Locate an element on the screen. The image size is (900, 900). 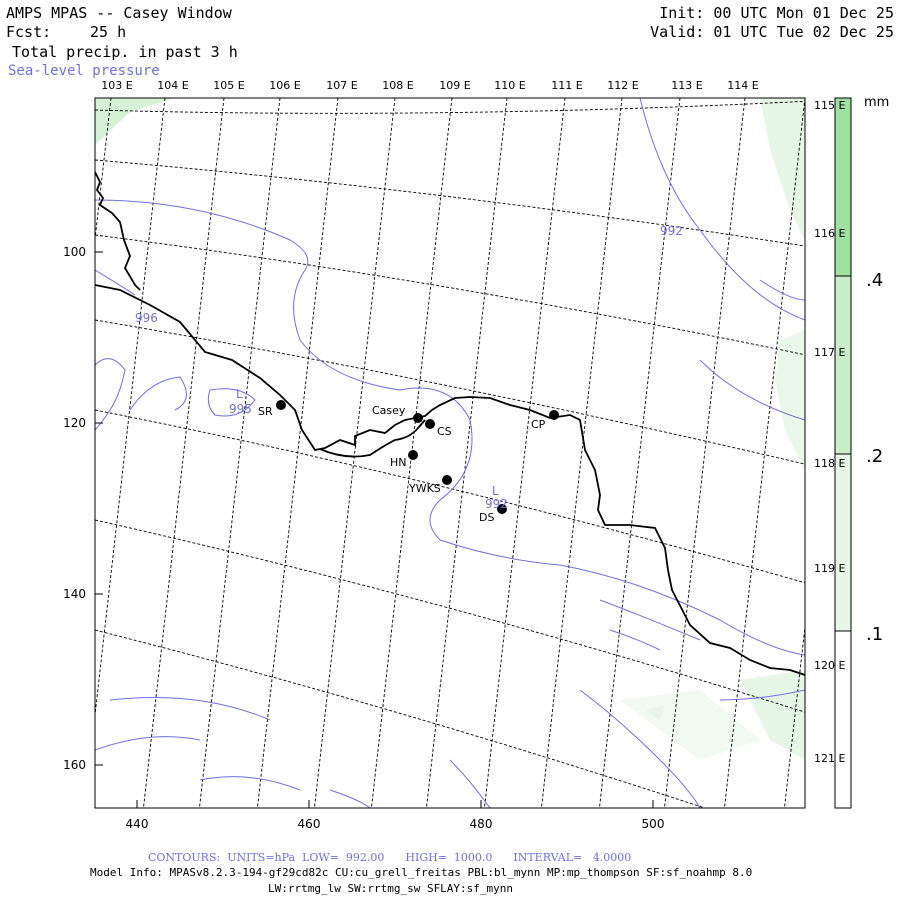
station-cp-marker is located at coordinates (554, 415).